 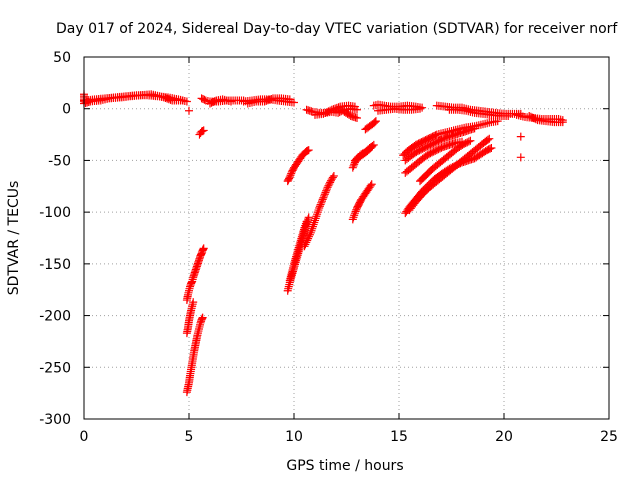 I want to click on x-tick-label: 10, so click(x=294, y=437).